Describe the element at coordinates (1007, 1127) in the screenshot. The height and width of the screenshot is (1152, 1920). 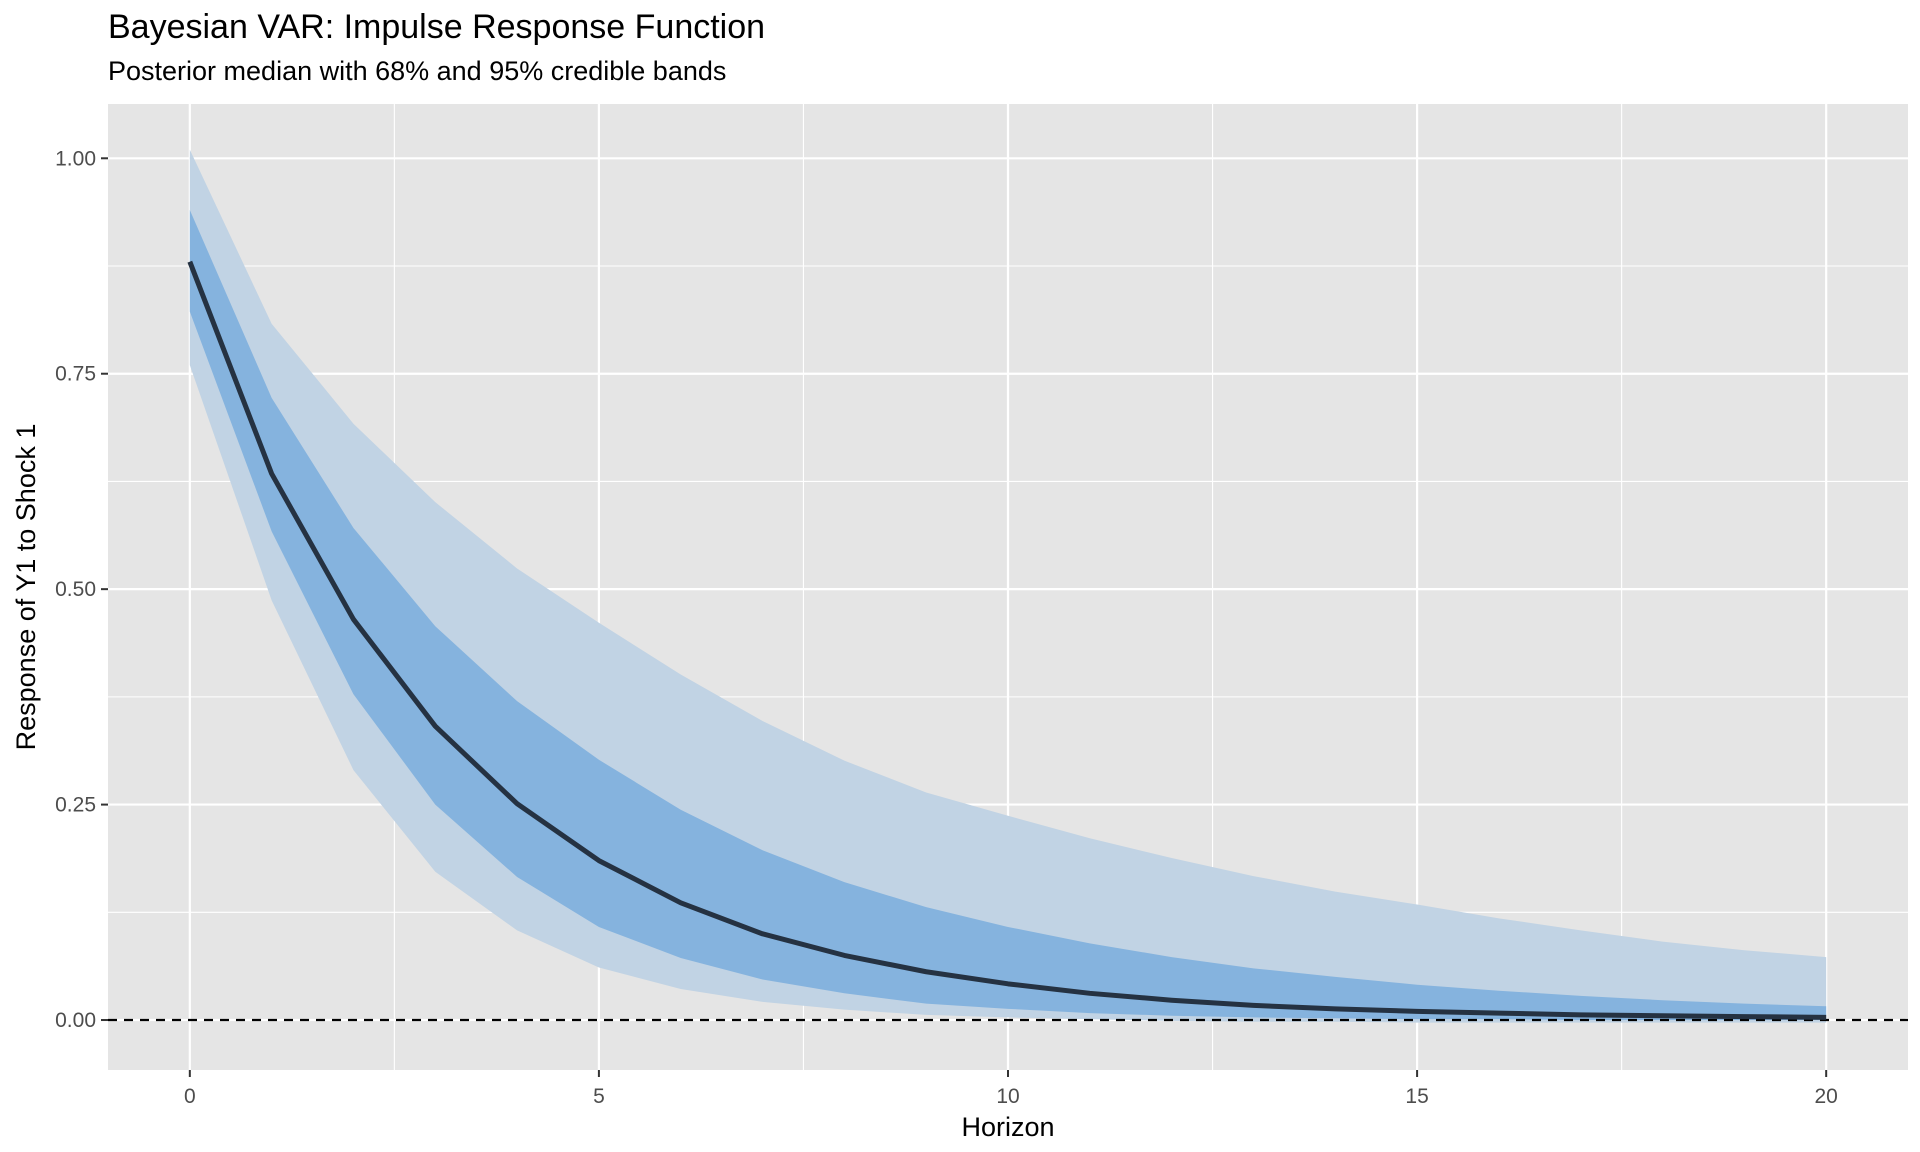
I see `x-axis-title: Horizon` at that location.